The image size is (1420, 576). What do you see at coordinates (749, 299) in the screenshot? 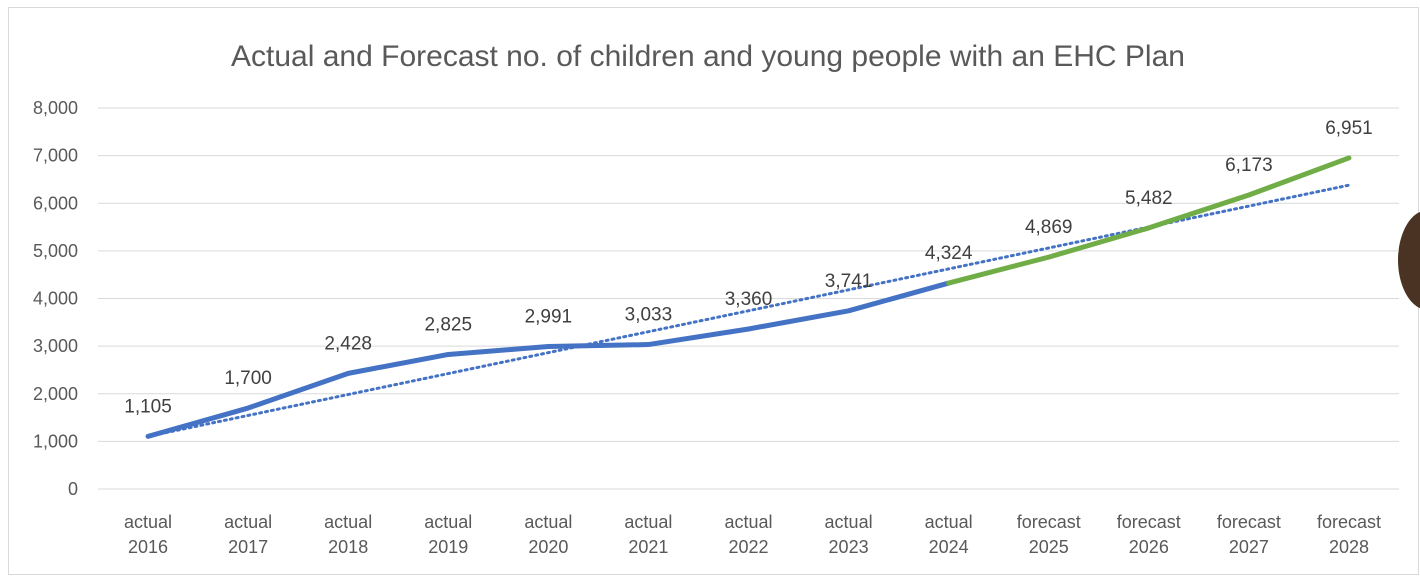
I see `data-label: 3,360` at bounding box center [749, 299].